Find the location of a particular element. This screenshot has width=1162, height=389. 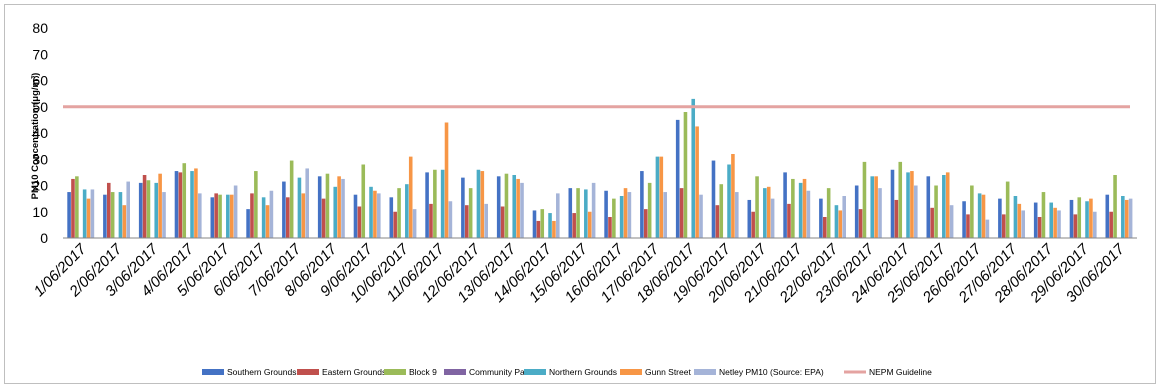

legend-label: Gunn Street is located at coordinates (668, 372).